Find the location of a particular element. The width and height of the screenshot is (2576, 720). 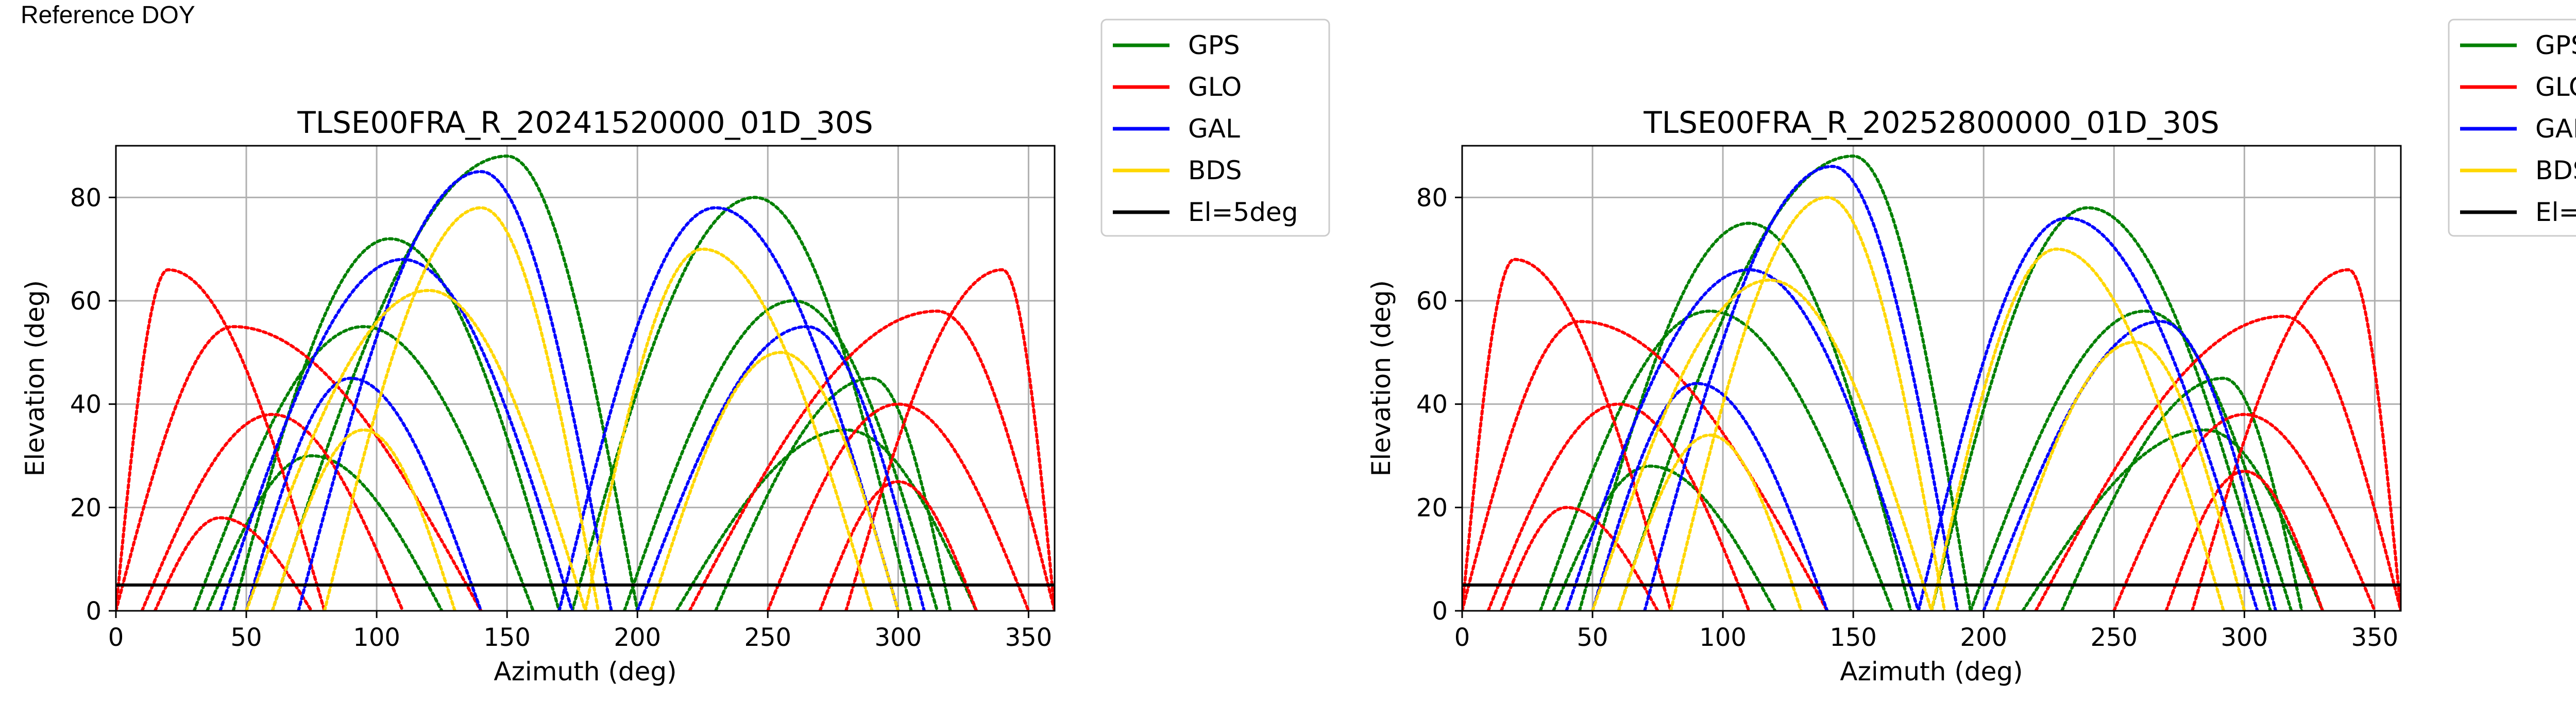

header-label: Reference DOY is located at coordinates (108, 15).